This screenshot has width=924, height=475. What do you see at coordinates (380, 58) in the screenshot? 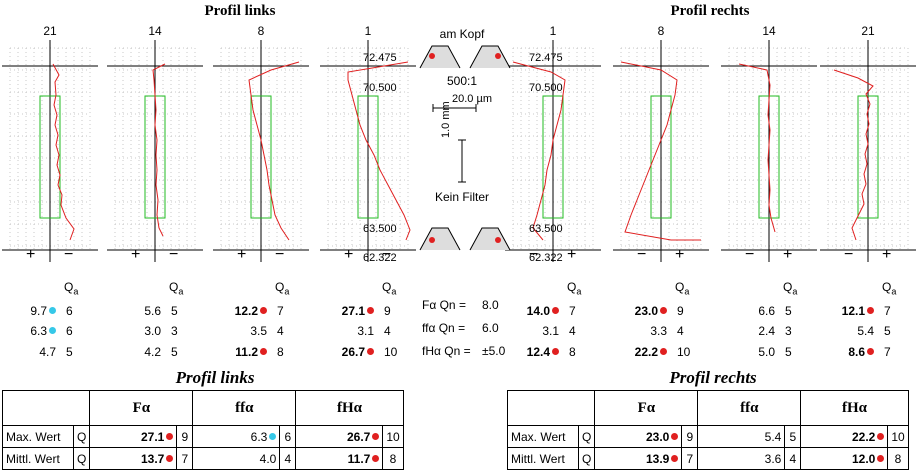
I see `left-readout-top: 72.475` at bounding box center [380, 58].